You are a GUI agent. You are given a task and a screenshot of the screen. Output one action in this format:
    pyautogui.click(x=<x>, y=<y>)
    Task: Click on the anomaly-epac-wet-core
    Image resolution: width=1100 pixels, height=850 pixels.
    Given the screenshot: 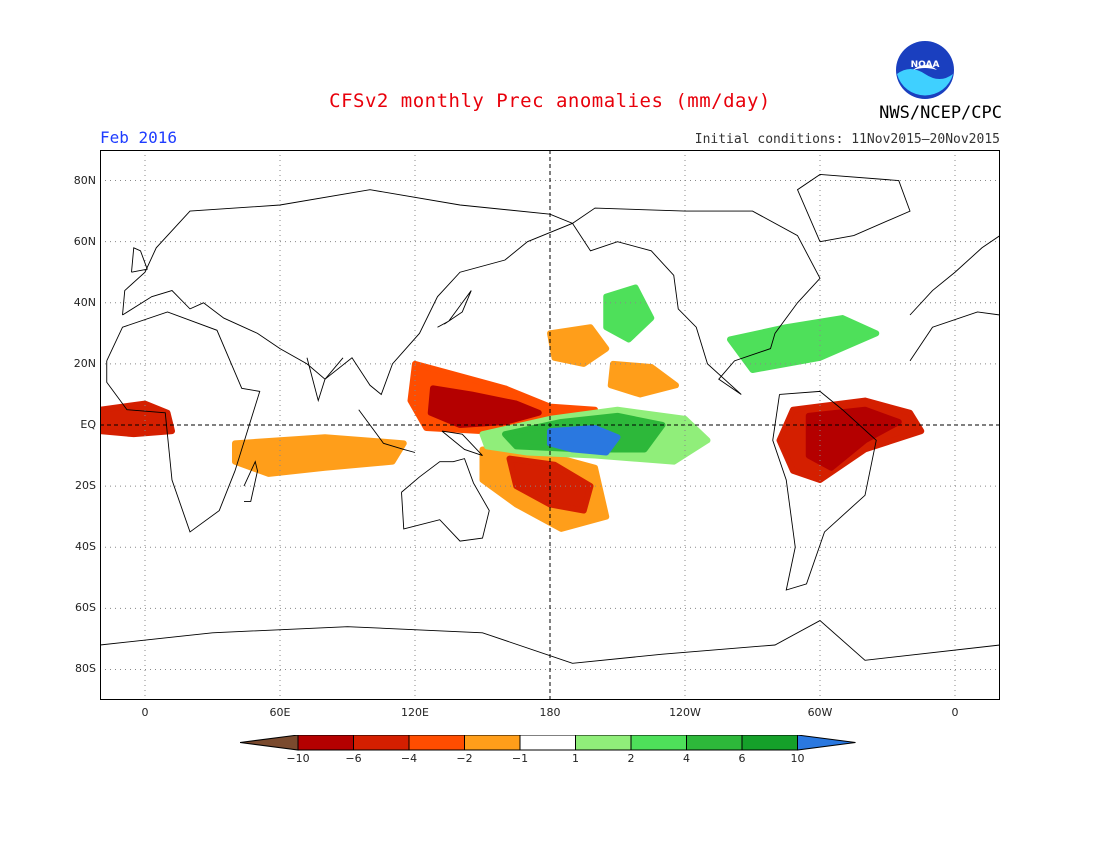 What is the action you would take?
    pyautogui.click(x=584, y=440)
    